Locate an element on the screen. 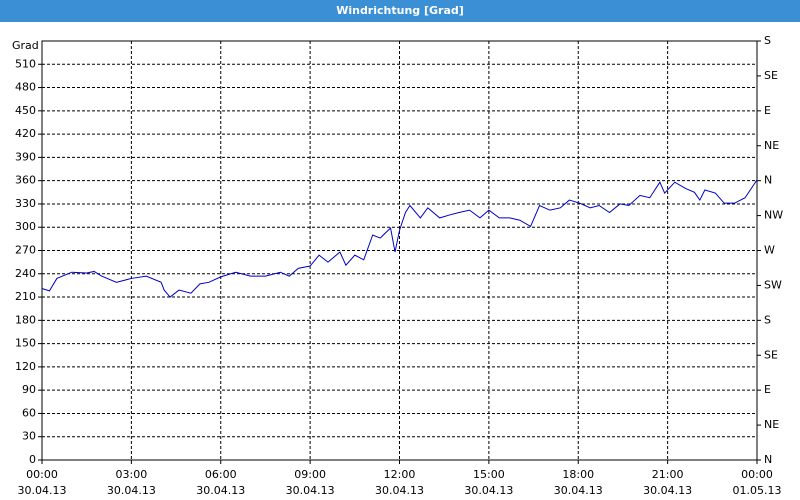 This screenshot has height=500, width=800. title-bar is located at coordinates (400, 11).